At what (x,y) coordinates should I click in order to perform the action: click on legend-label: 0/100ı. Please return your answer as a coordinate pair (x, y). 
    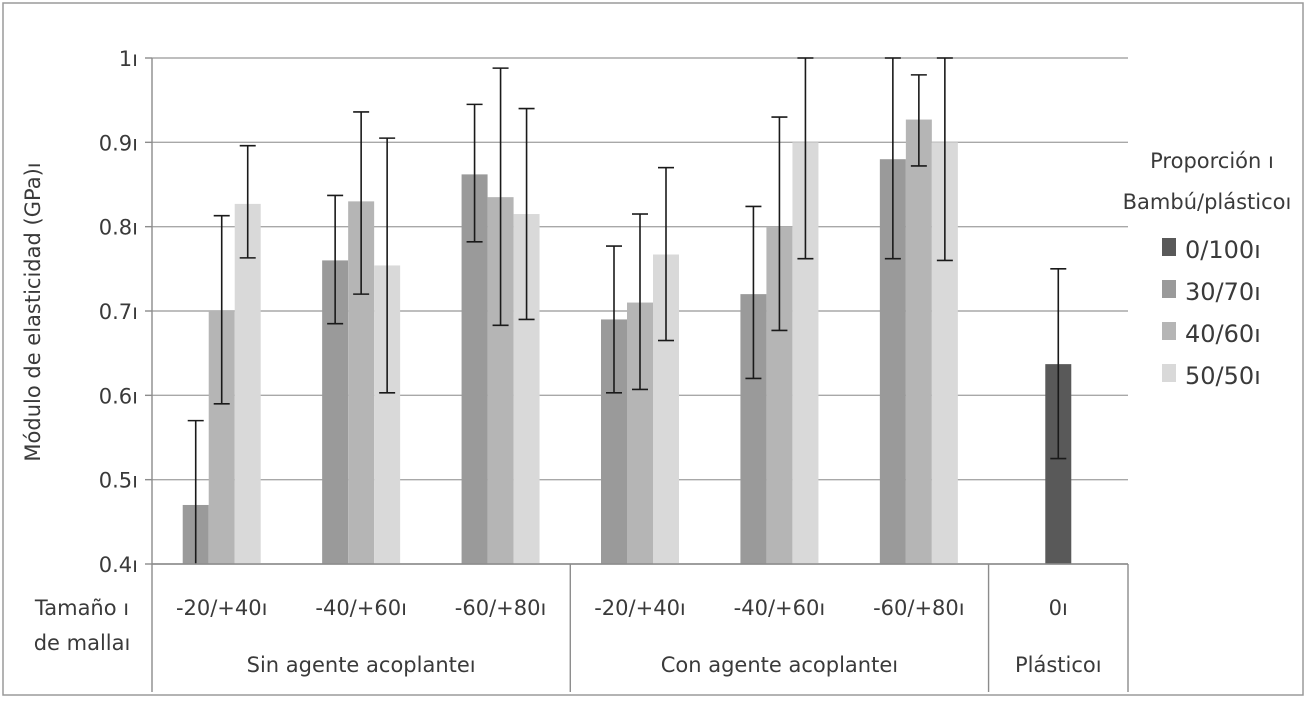
    Looking at the image, I should click on (1223, 250).